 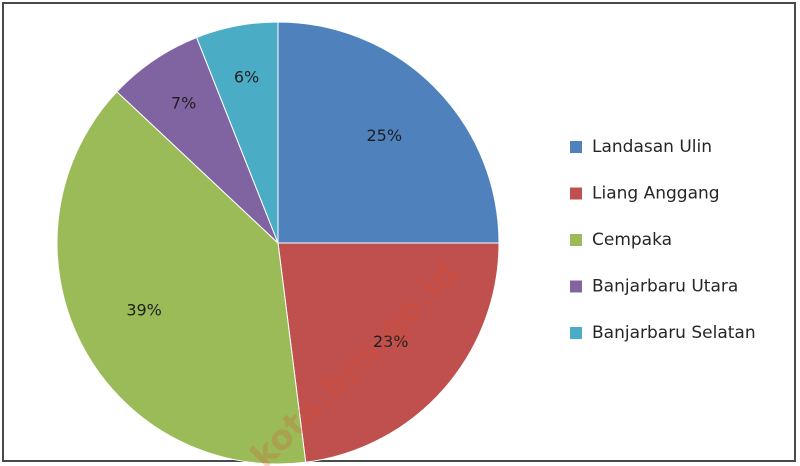 What do you see at coordinates (237, 132) in the screenshot?
I see `pie-slice-banjarbaru-selatan` at bounding box center [237, 132].